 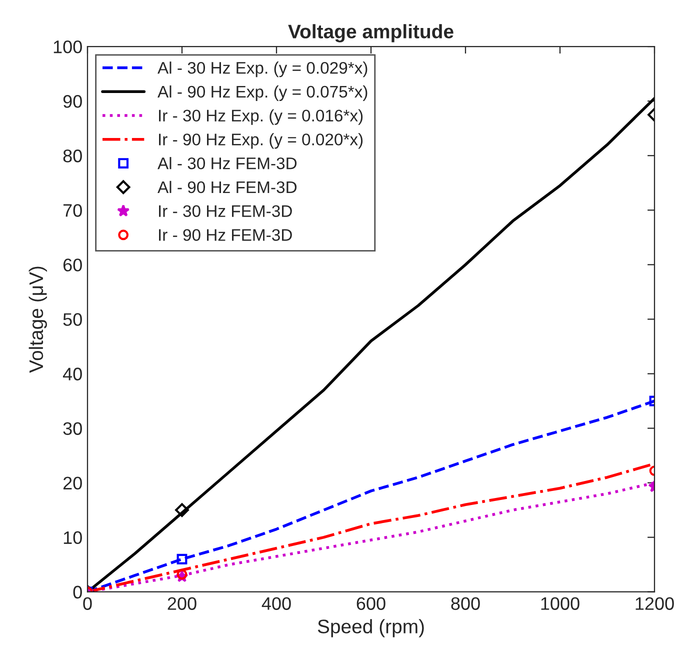 What do you see at coordinates (263, 93) in the screenshot?
I see `legend-label: Al - 90 Hz Exp. (y = 0.075*x)` at bounding box center [263, 93].